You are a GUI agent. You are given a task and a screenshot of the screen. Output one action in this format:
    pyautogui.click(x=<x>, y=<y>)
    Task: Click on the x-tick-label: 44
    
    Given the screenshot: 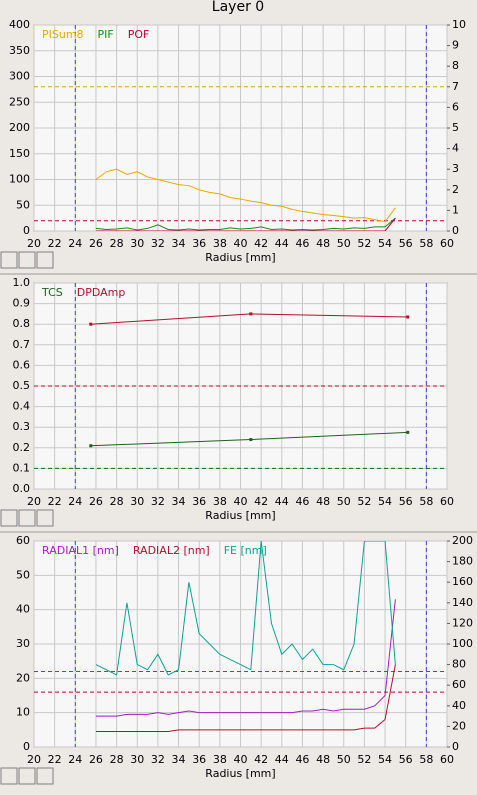 What is the action you would take?
    pyautogui.click(x=282, y=759)
    